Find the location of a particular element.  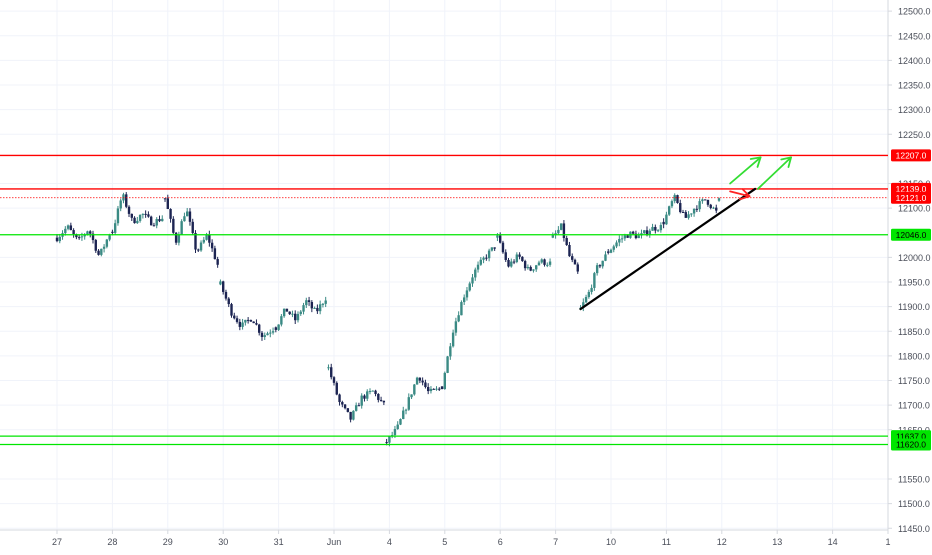

x-tick-label: 10 is located at coordinates (611, 542).